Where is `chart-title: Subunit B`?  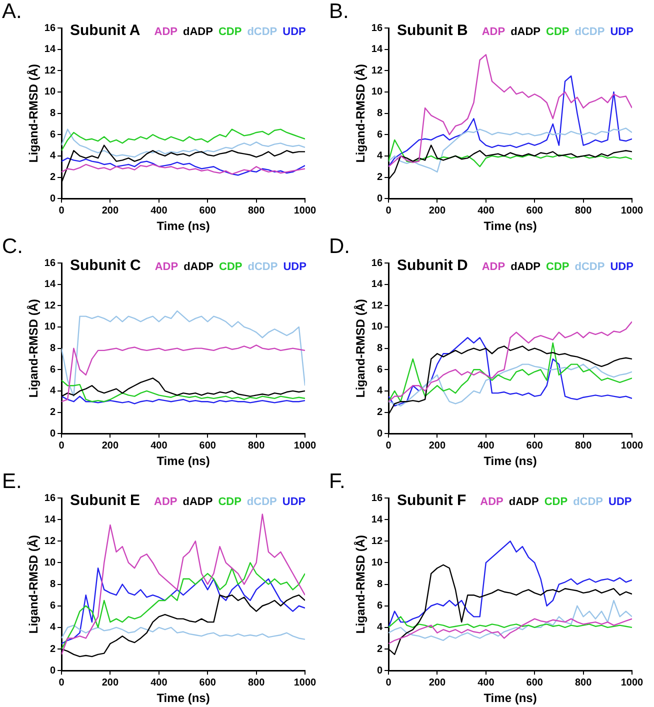
chart-title: Subunit B is located at coordinates (432, 30).